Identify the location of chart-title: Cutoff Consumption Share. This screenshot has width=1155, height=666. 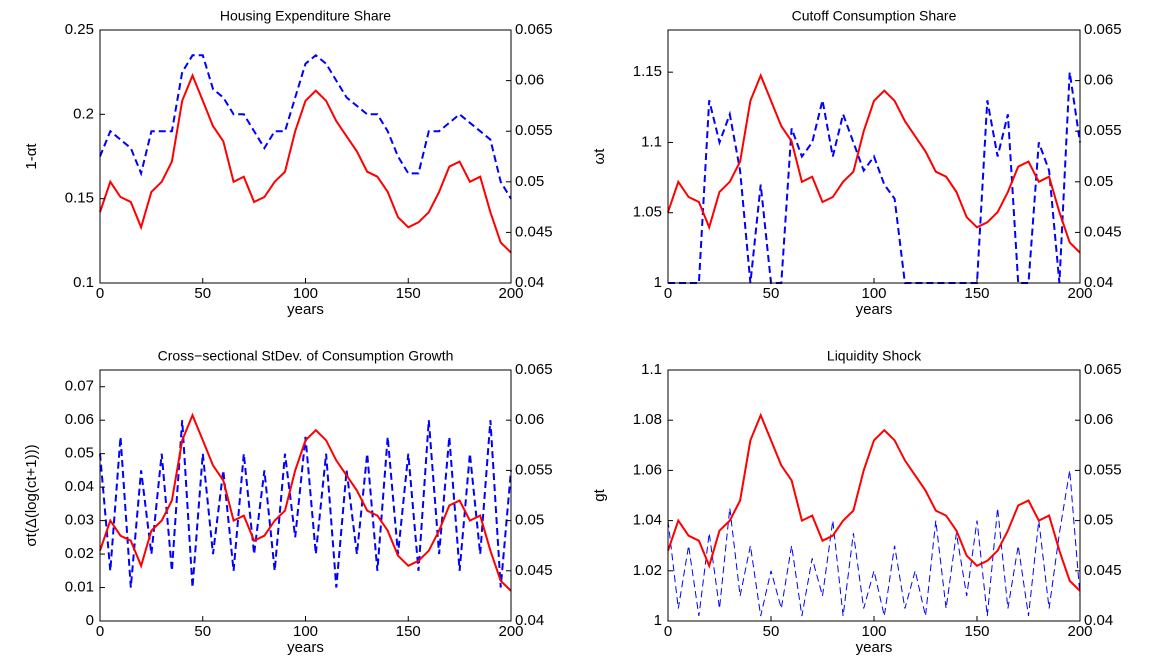
(874, 16).